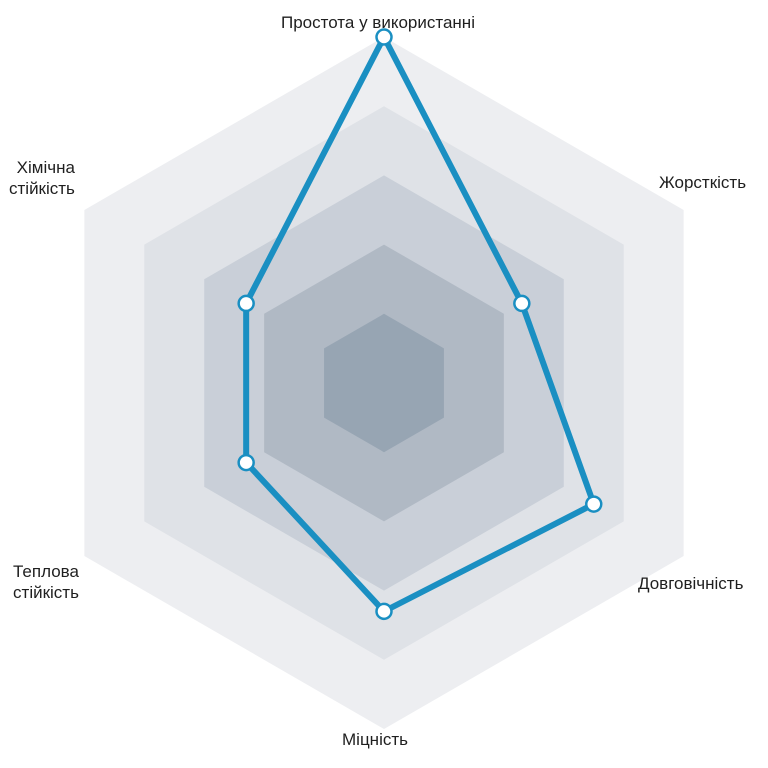 This screenshot has height=768, width=768. What do you see at coordinates (691, 583) in the screenshot?
I see `axis-label-durability: Довговічність` at bounding box center [691, 583].